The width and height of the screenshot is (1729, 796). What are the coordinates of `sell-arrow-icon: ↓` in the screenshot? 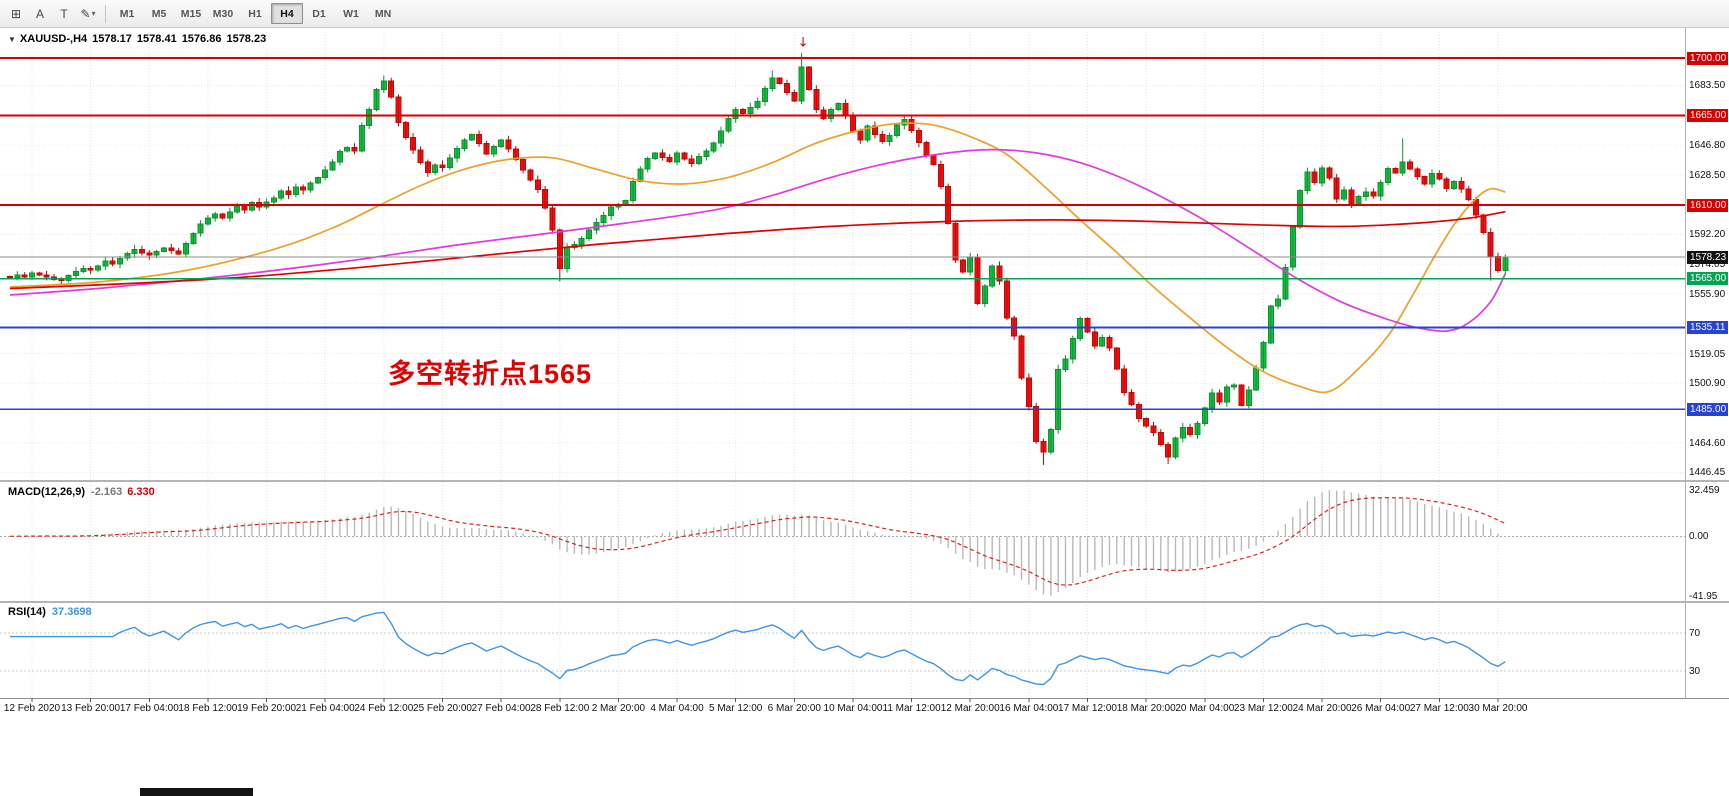 It's located at (803, 42).